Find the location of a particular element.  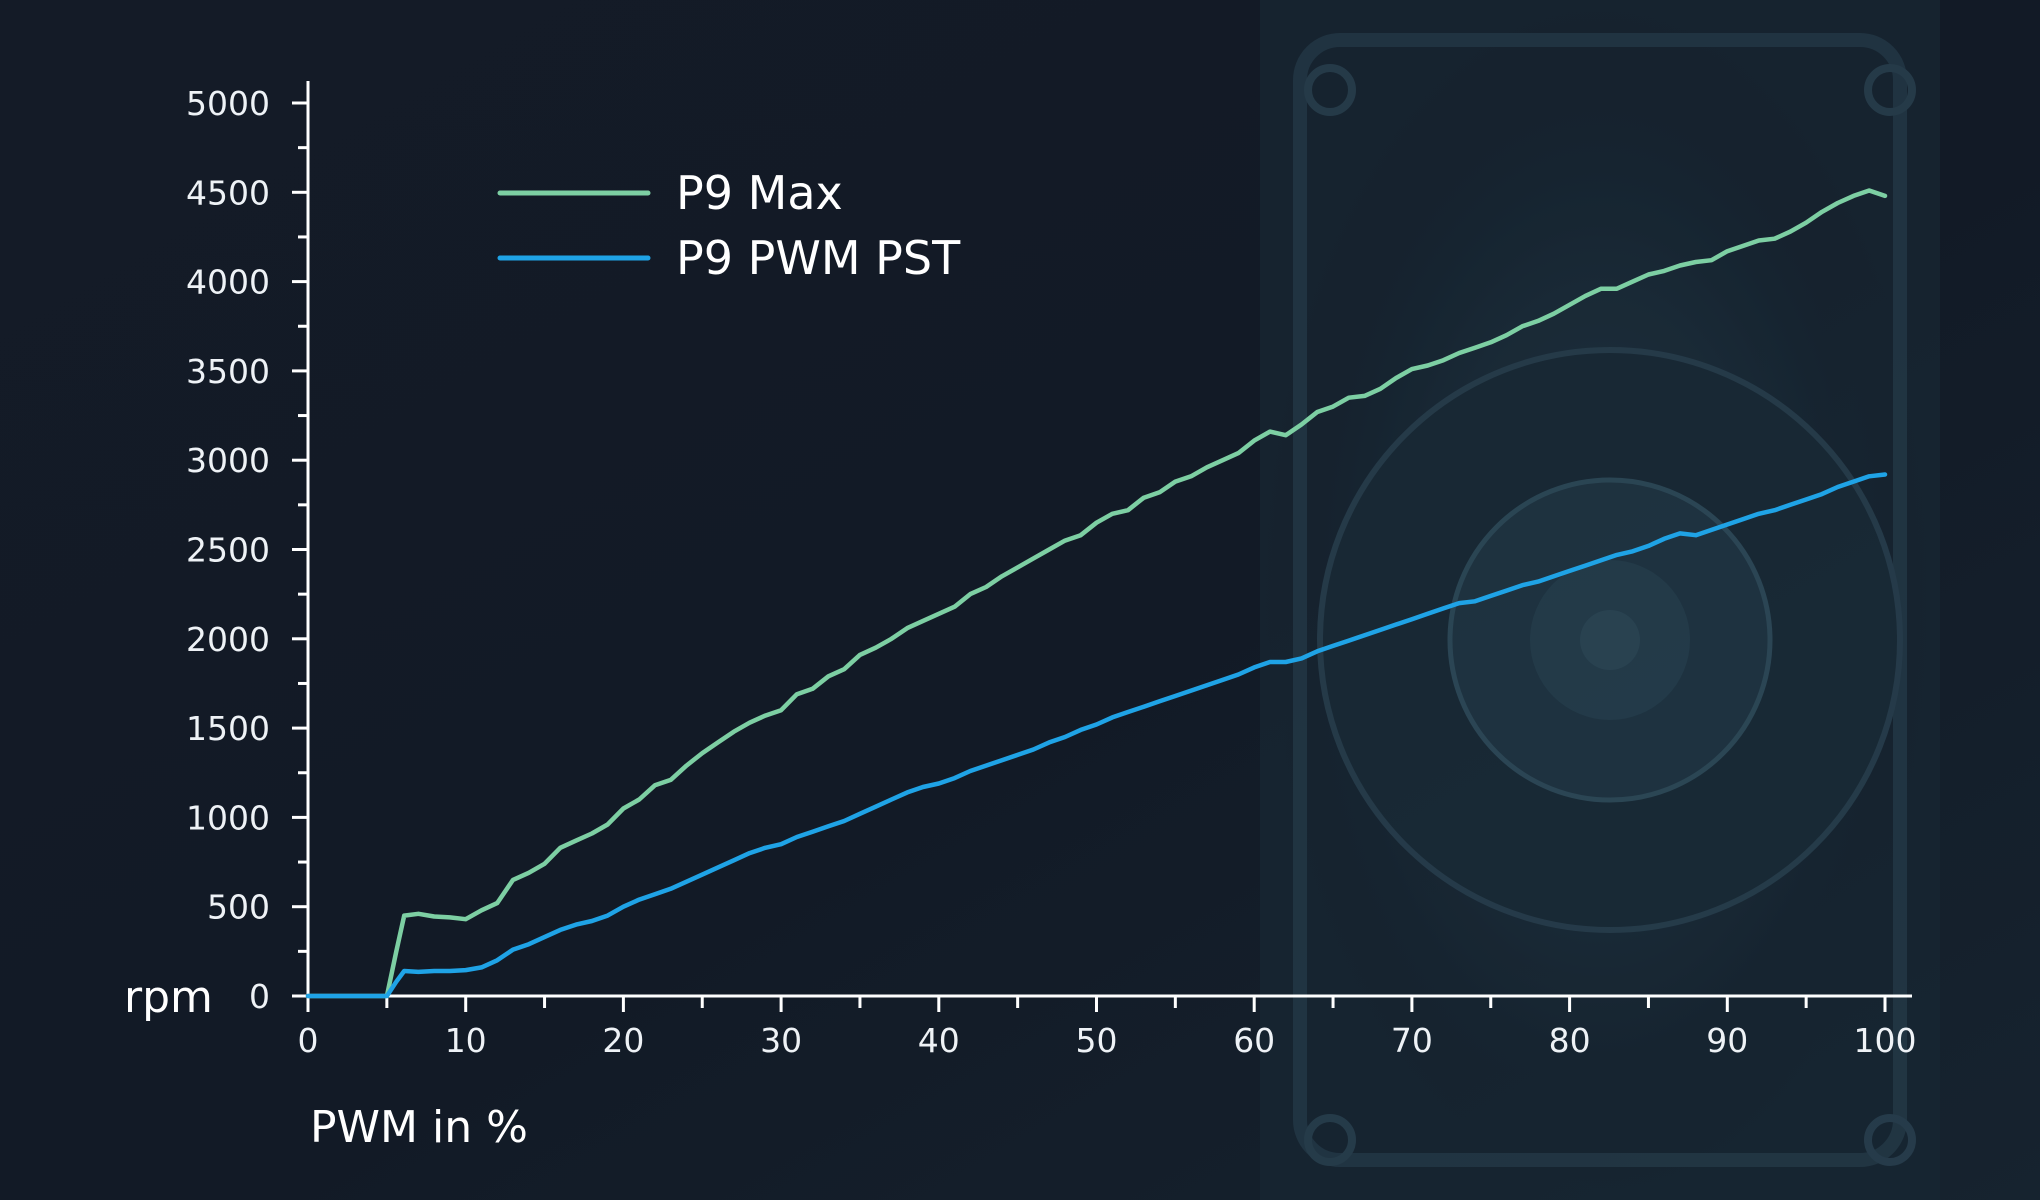

x-tick-label: 40 is located at coordinates (939, 1040).